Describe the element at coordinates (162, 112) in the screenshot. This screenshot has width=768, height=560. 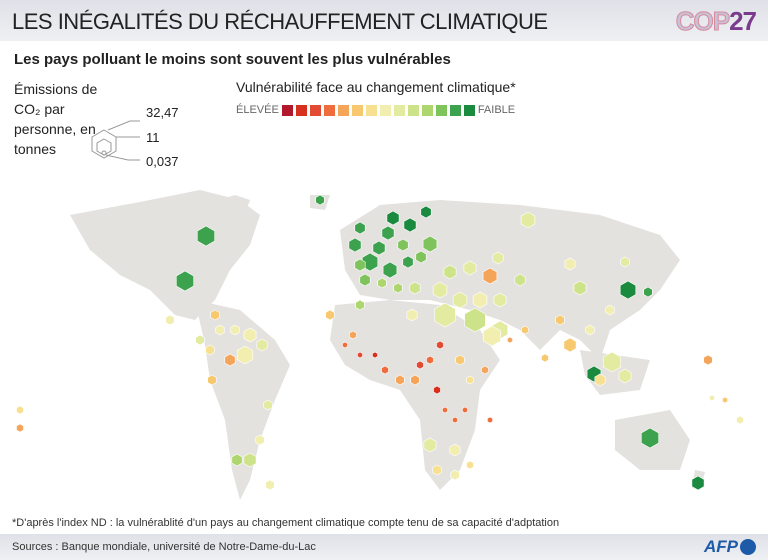
I see `size-legend-max: 32,47` at that location.